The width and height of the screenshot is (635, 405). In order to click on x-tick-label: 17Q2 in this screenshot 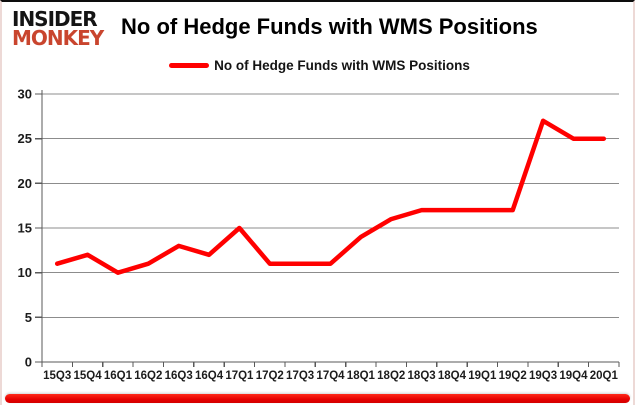, I will do `click(270, 376)`.